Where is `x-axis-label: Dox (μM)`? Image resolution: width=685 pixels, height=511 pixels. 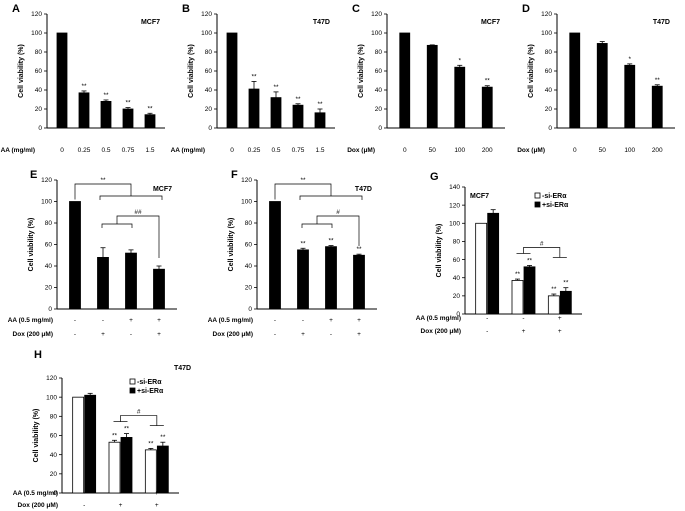
x-axis-label: Dox (μM) is located at coordinates (531, 150).